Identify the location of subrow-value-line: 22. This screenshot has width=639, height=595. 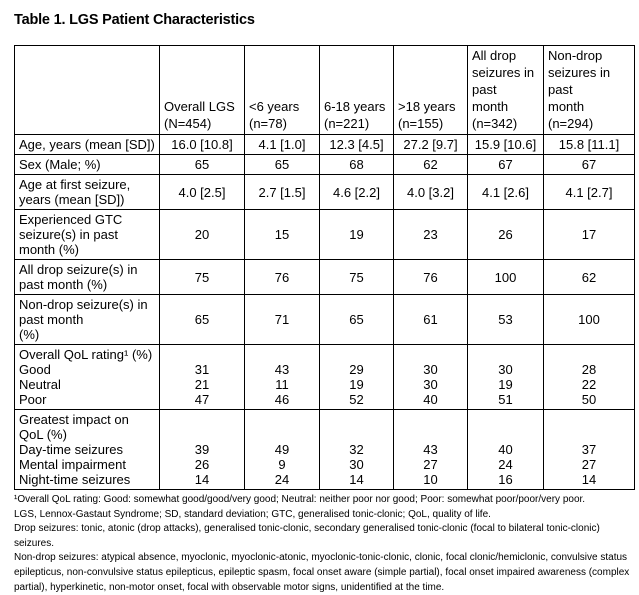
(589, 384).